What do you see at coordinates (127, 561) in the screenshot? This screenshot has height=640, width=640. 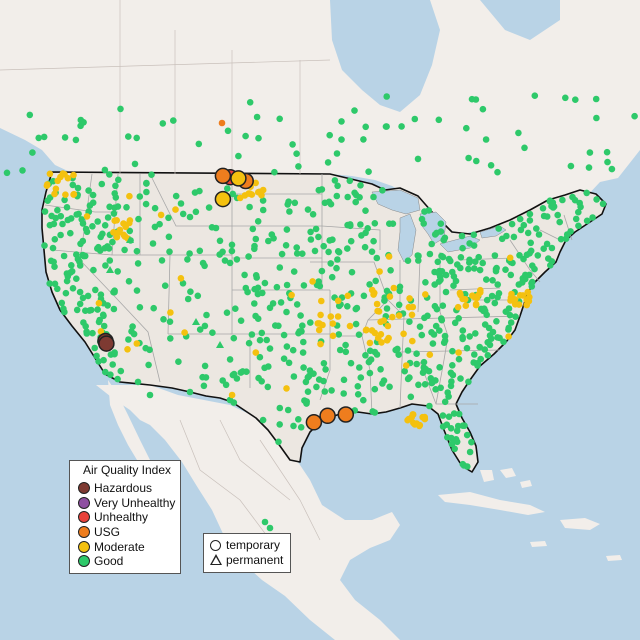 I see `legend-item-good: Good` at bounding box center [127, 561].